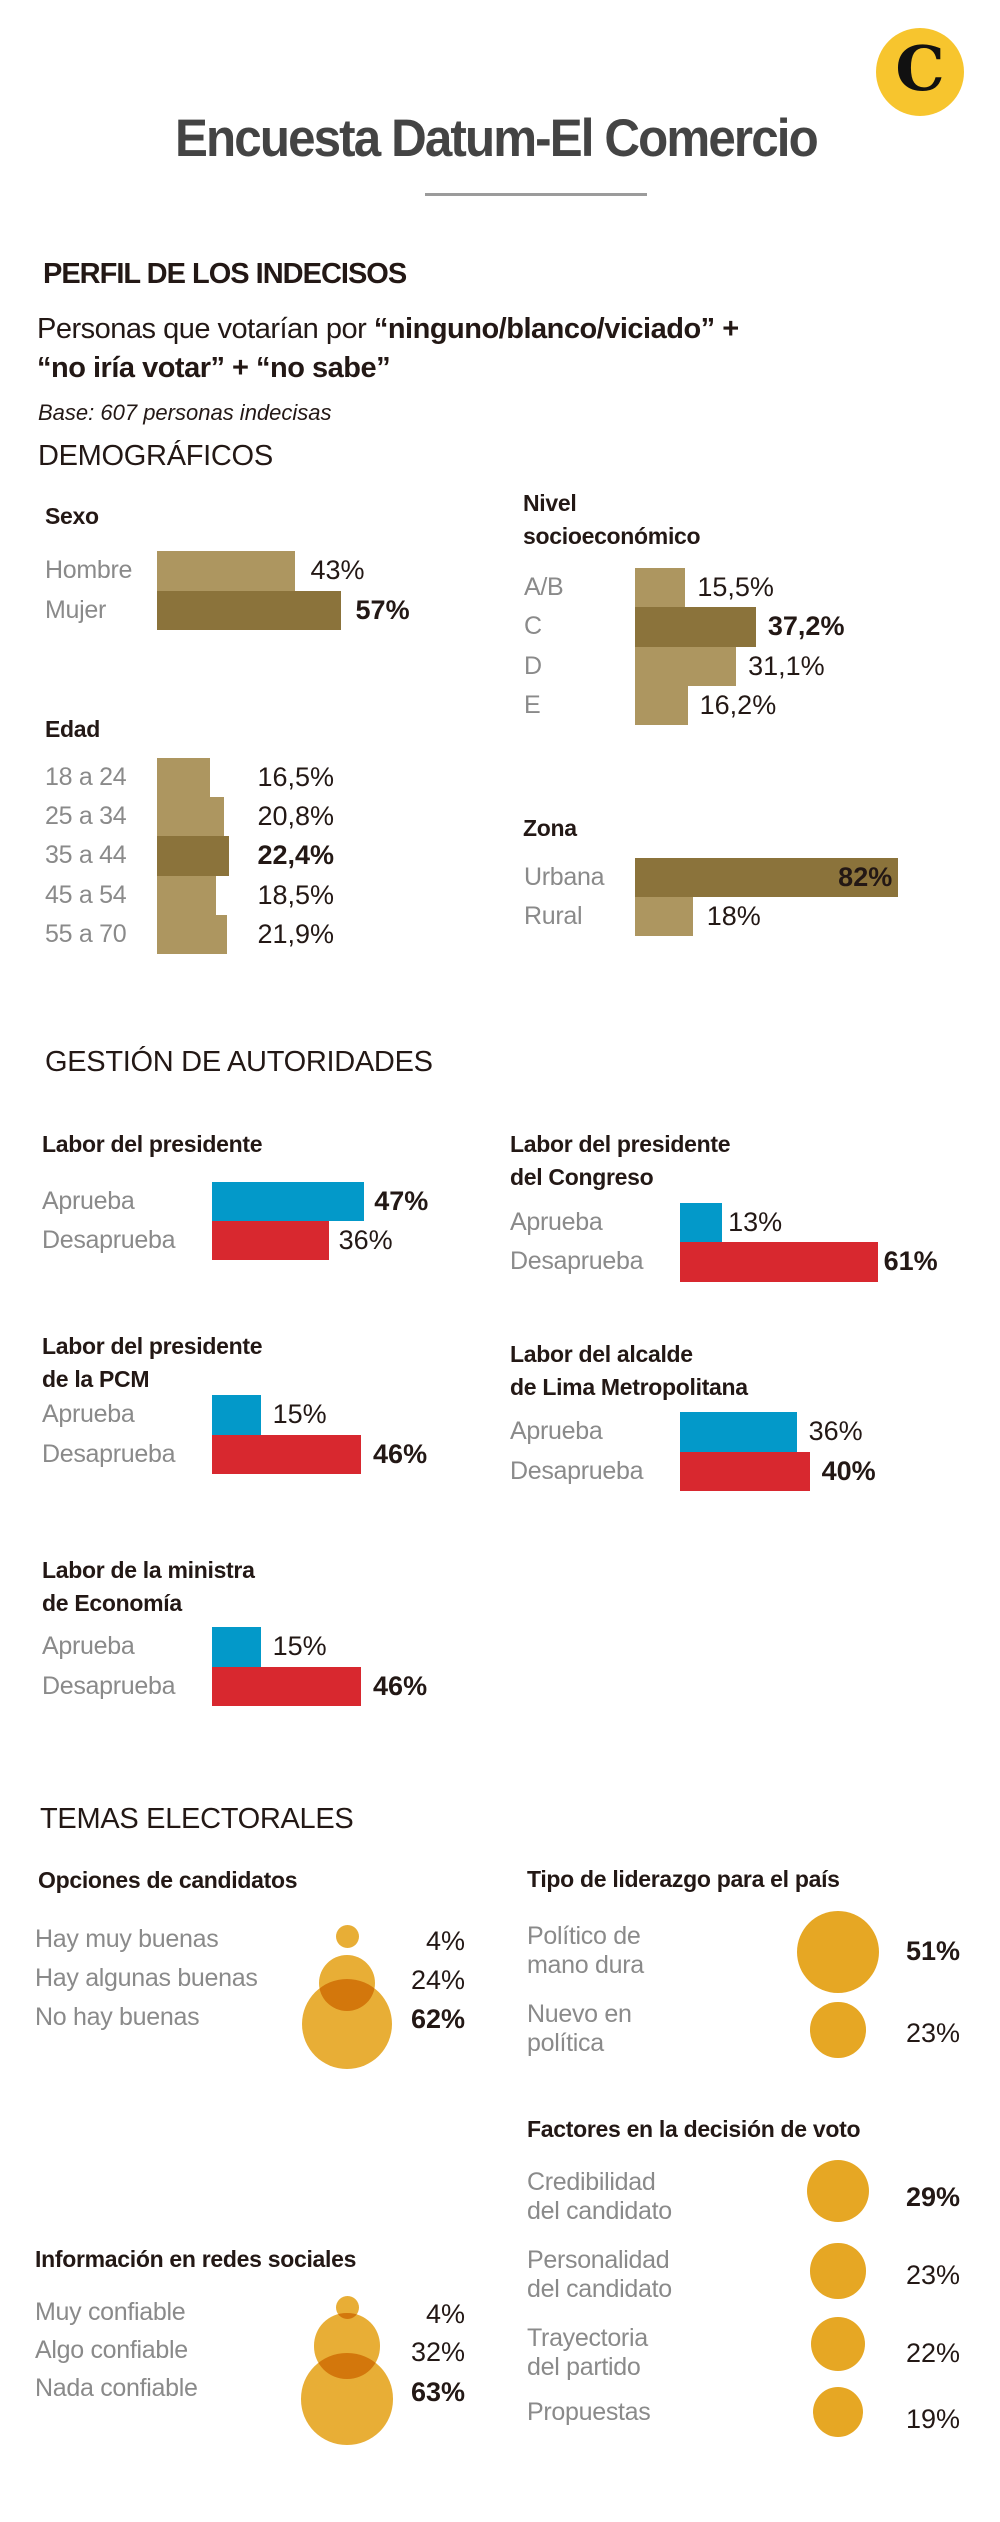 Image resolution: width=1000 pixels, height=2522 pixels. Describe the element at coordinates (932, 2419) in the screenshot. I see `bubble-value-label: 19%` at that location.